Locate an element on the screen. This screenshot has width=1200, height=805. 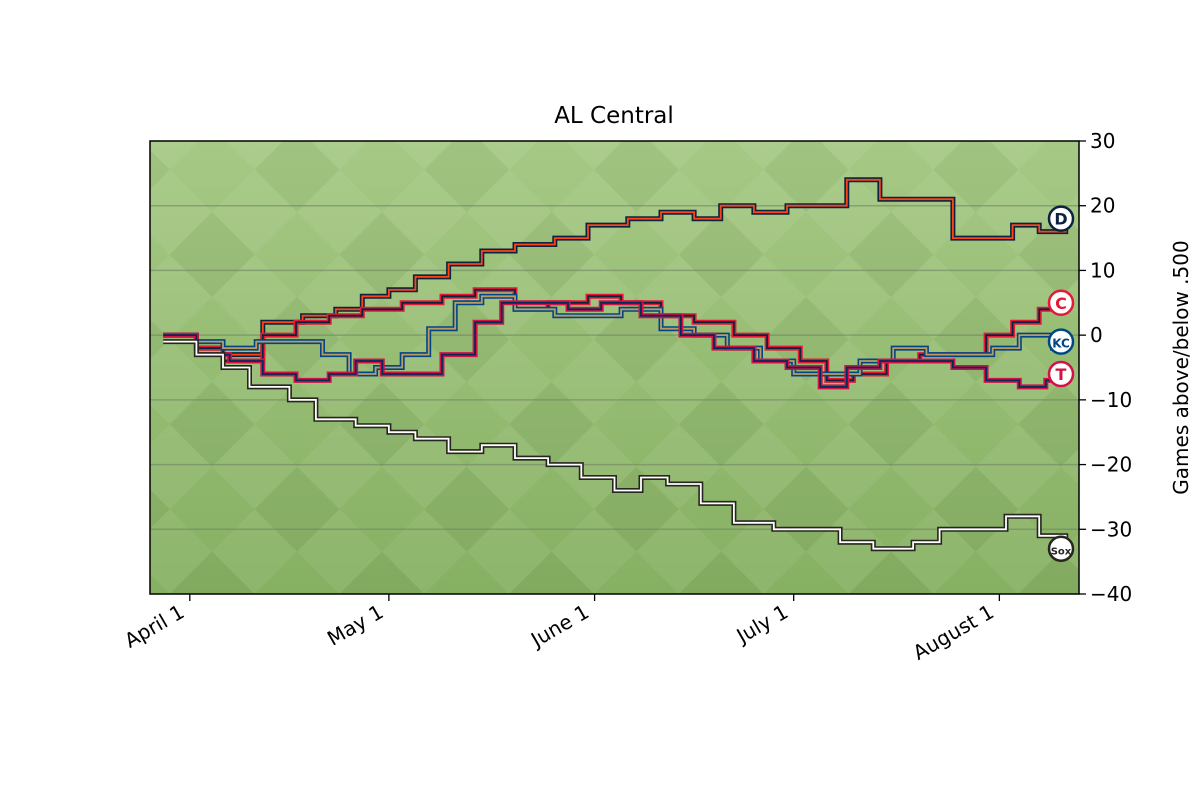
team-logo-mark: KC is located at coordinates (1061, 344).